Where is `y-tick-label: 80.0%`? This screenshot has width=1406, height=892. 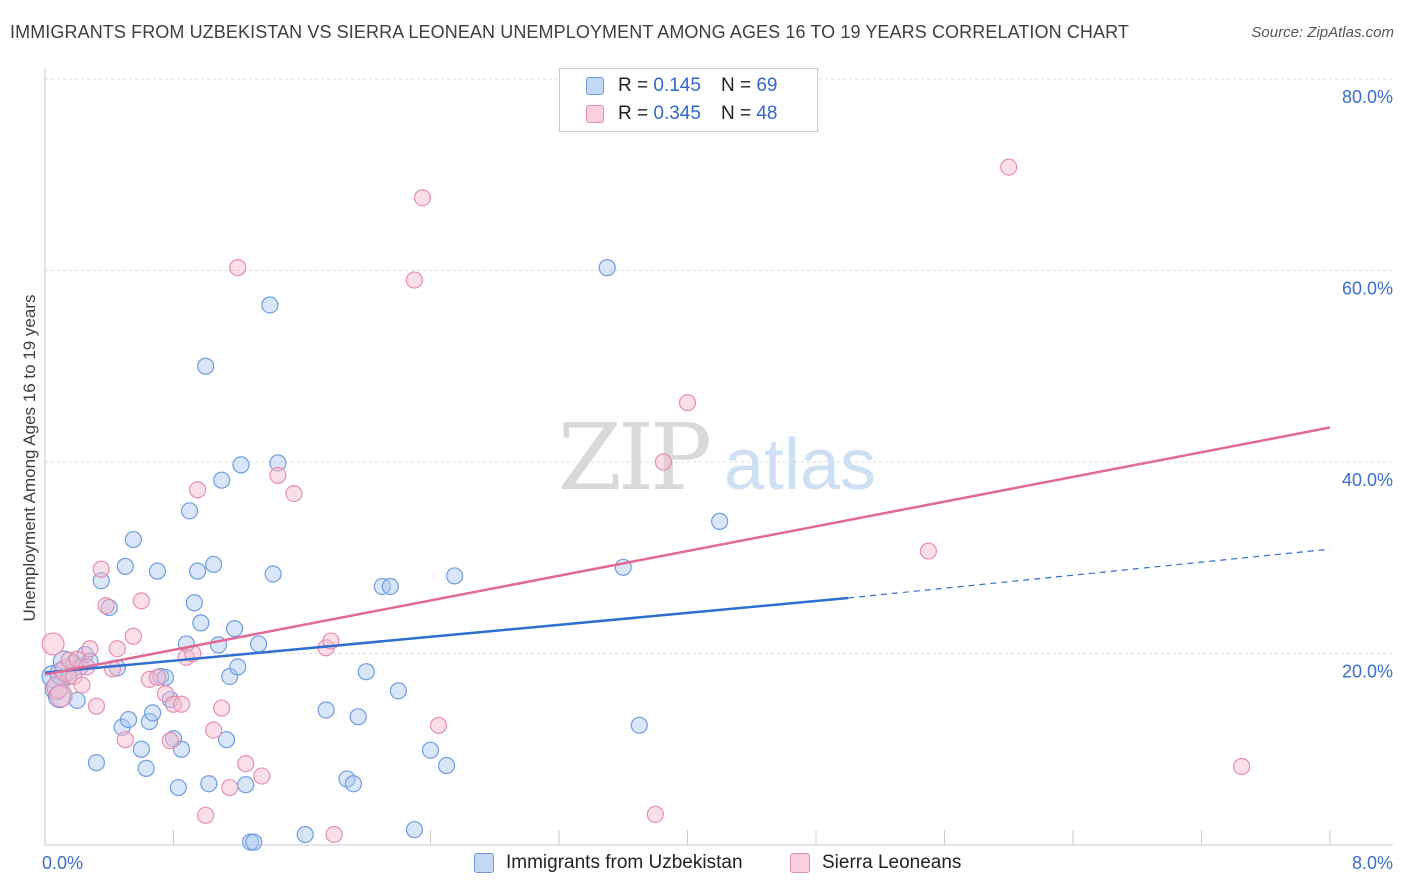 y-tick-label: 80.0% is located at coordinates (1367, 97).